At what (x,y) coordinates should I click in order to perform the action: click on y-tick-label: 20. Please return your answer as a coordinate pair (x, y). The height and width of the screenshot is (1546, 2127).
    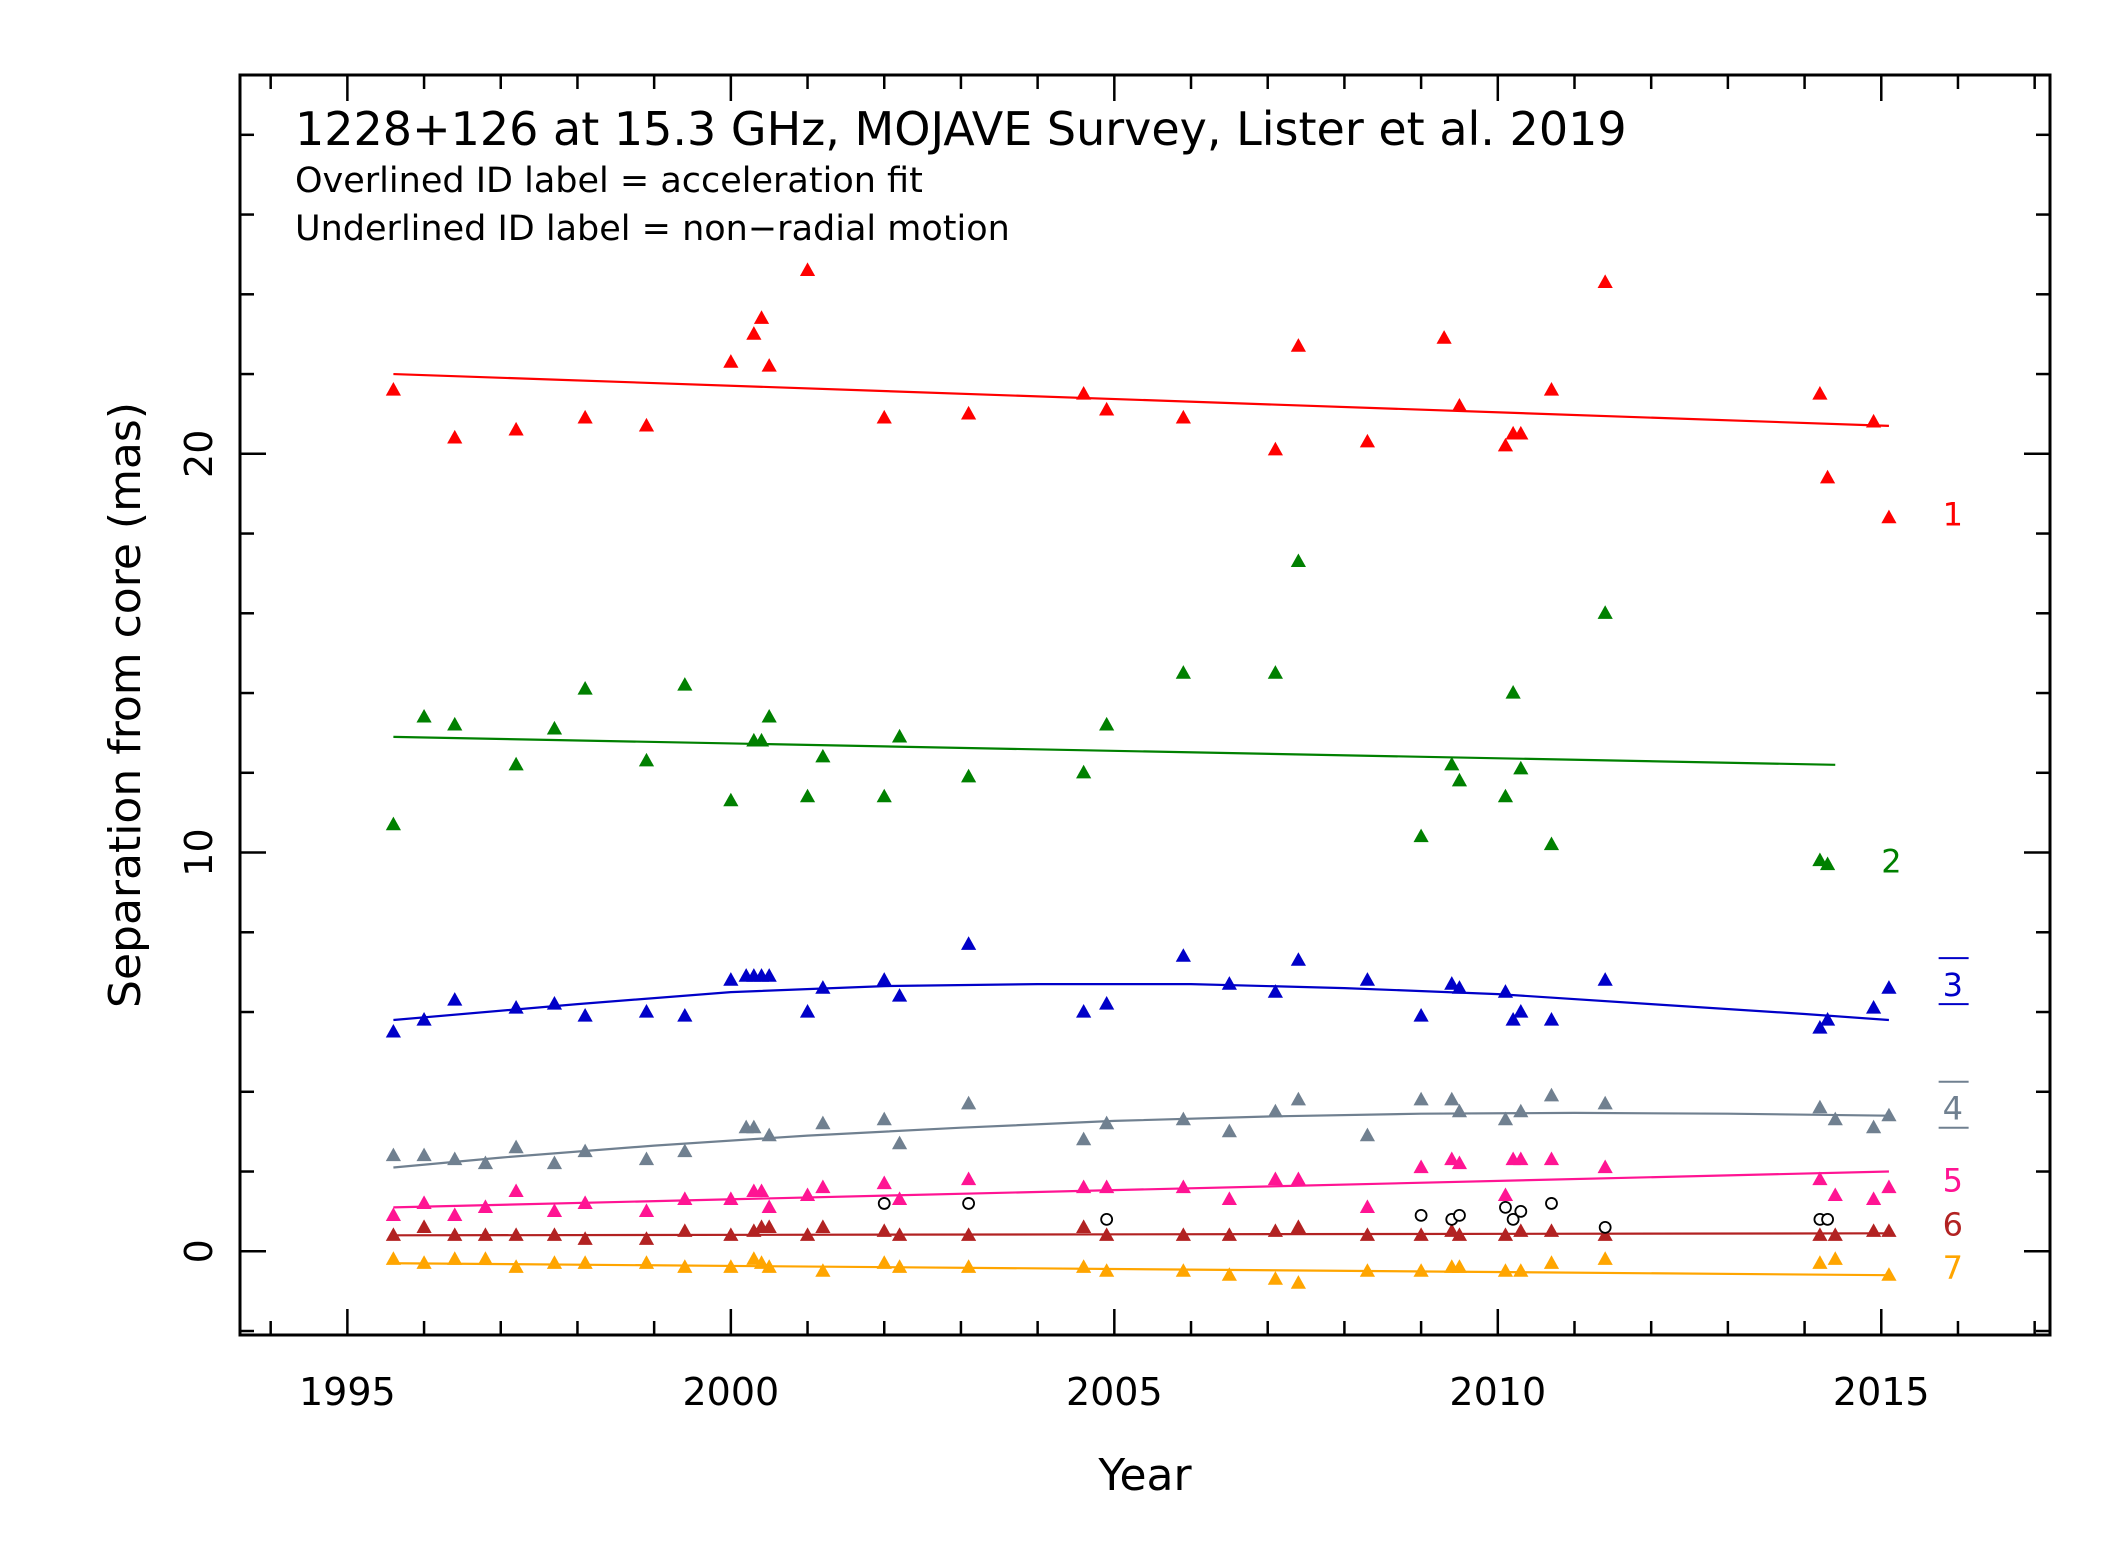
    Looking at the image, I should click on (199, 454).